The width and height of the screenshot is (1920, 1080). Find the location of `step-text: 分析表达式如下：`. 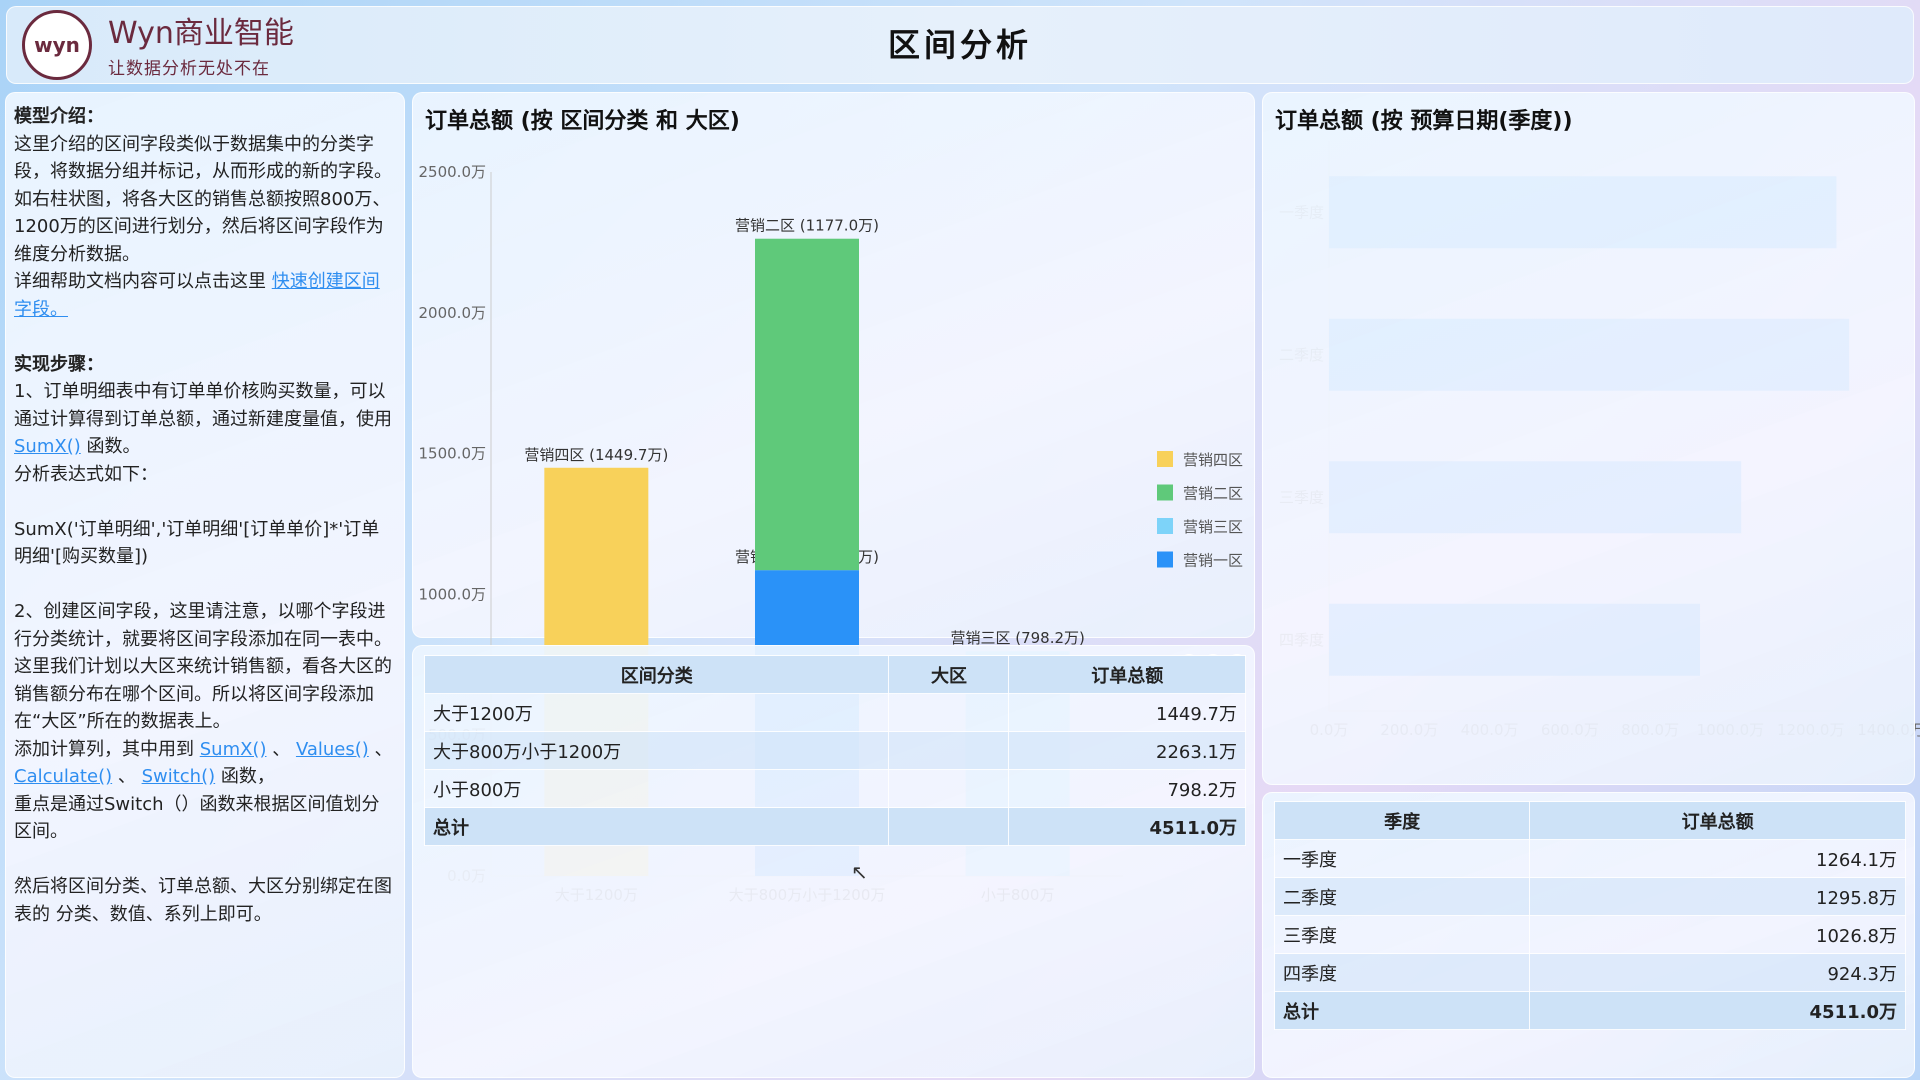

step-text: 分析表达式如下： is located at coordinates (86, 474).